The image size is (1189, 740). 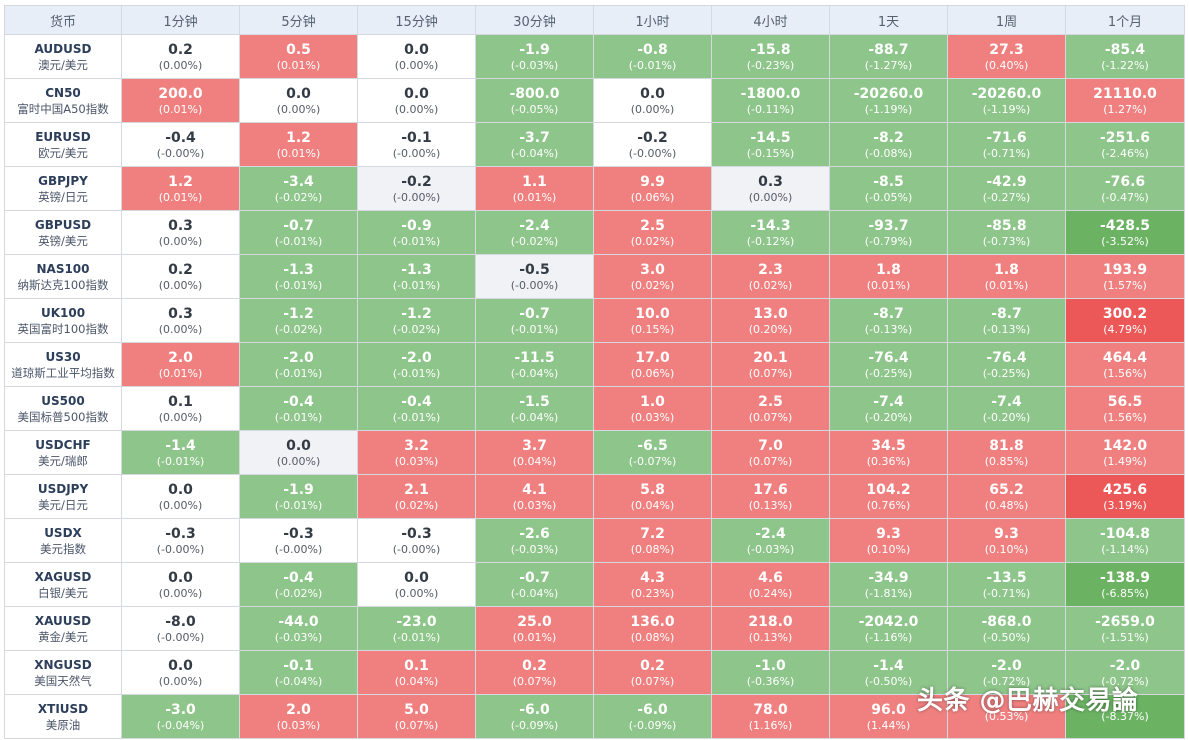 What do you see at coordinates (888, 364) in the screenshot?
I see `change-cell: -76.4 (-0.25%)` at bounding box center [888, 364].